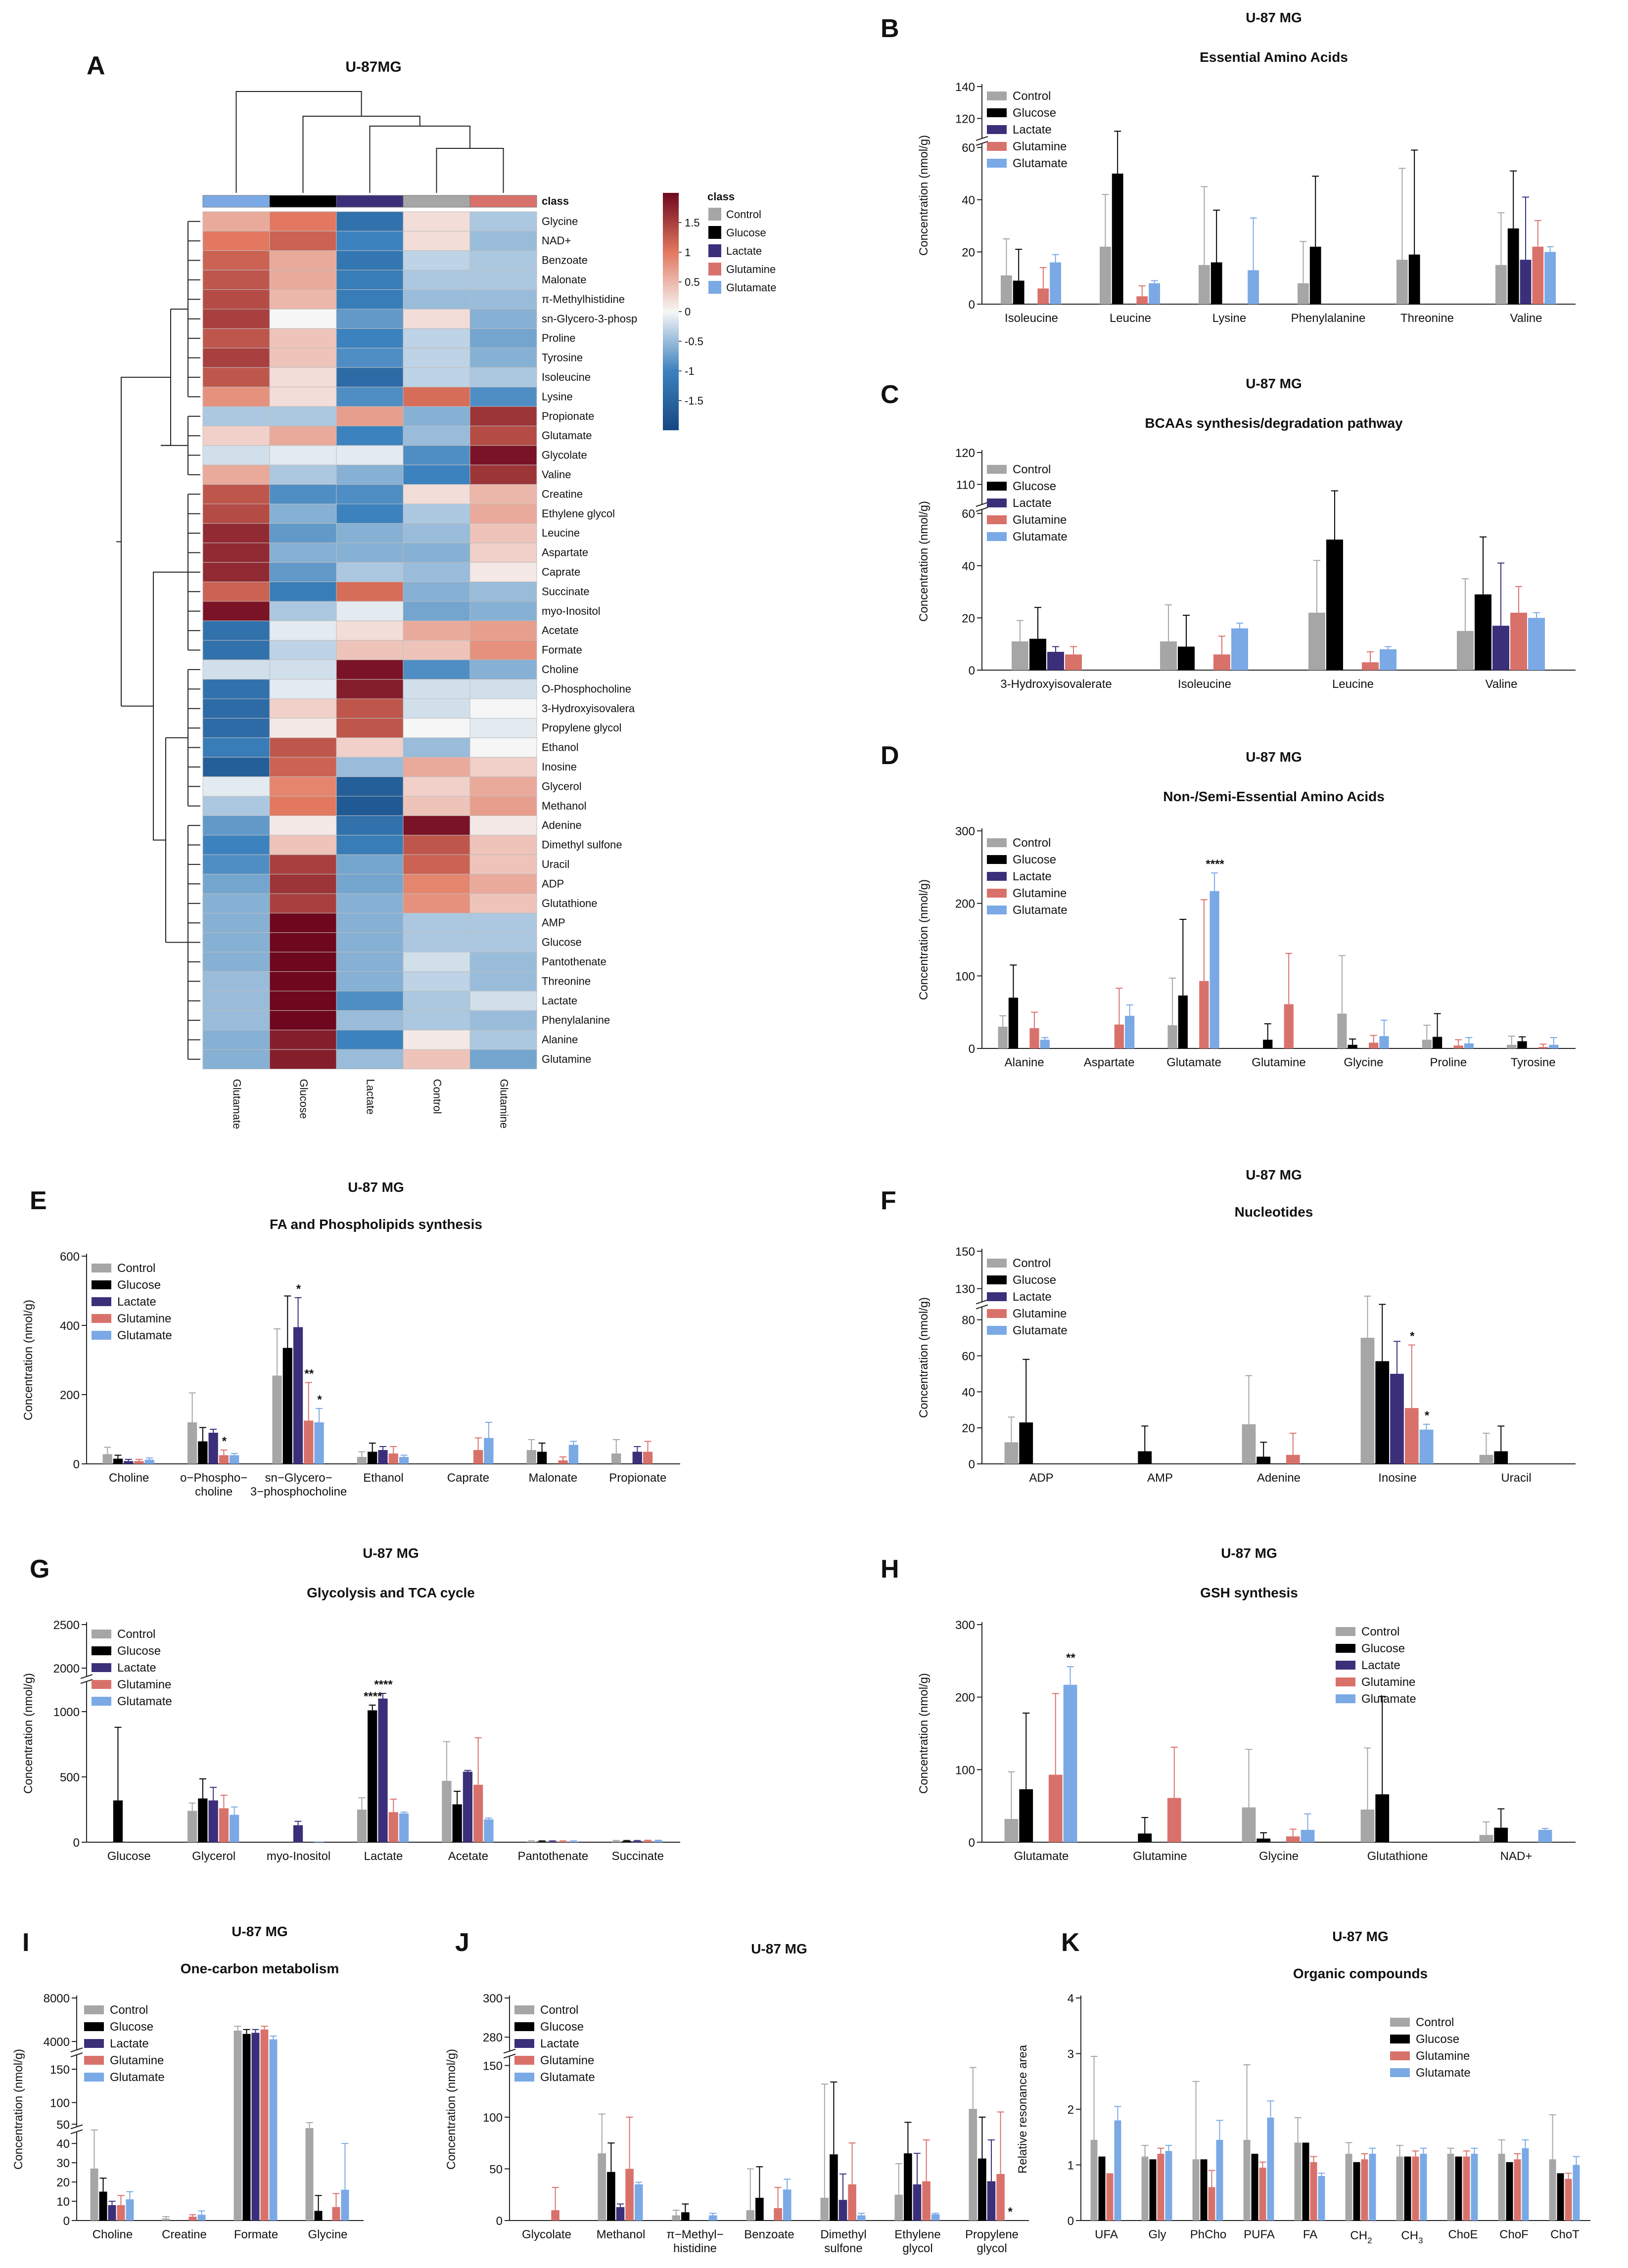 The image size is (1628, 2268). I want to click on y-tick-label: 0, so click(972, 1843).